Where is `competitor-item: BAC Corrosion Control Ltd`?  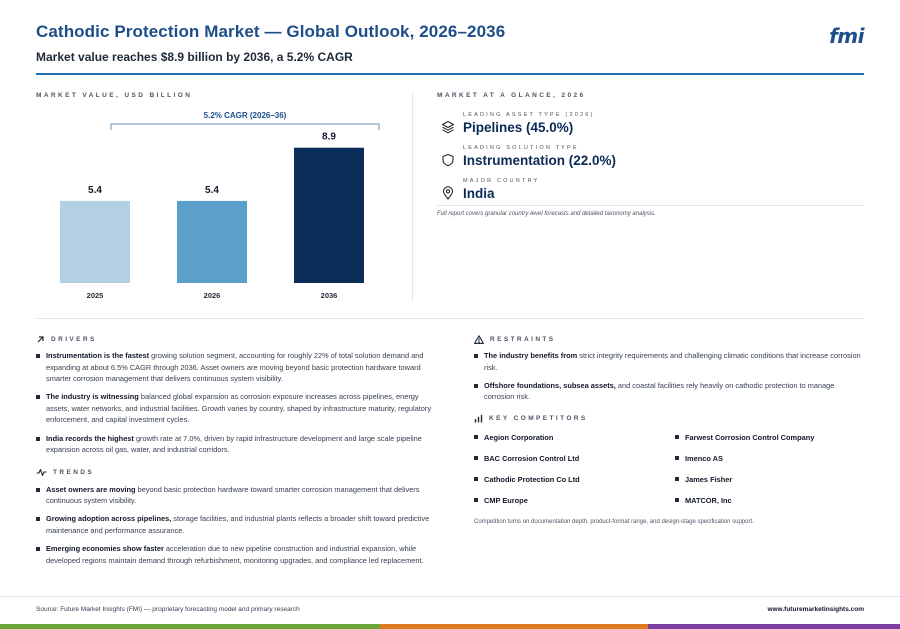
competitor-item: BAC Corrosion Control Ltd is located at coordinates (574, 458).